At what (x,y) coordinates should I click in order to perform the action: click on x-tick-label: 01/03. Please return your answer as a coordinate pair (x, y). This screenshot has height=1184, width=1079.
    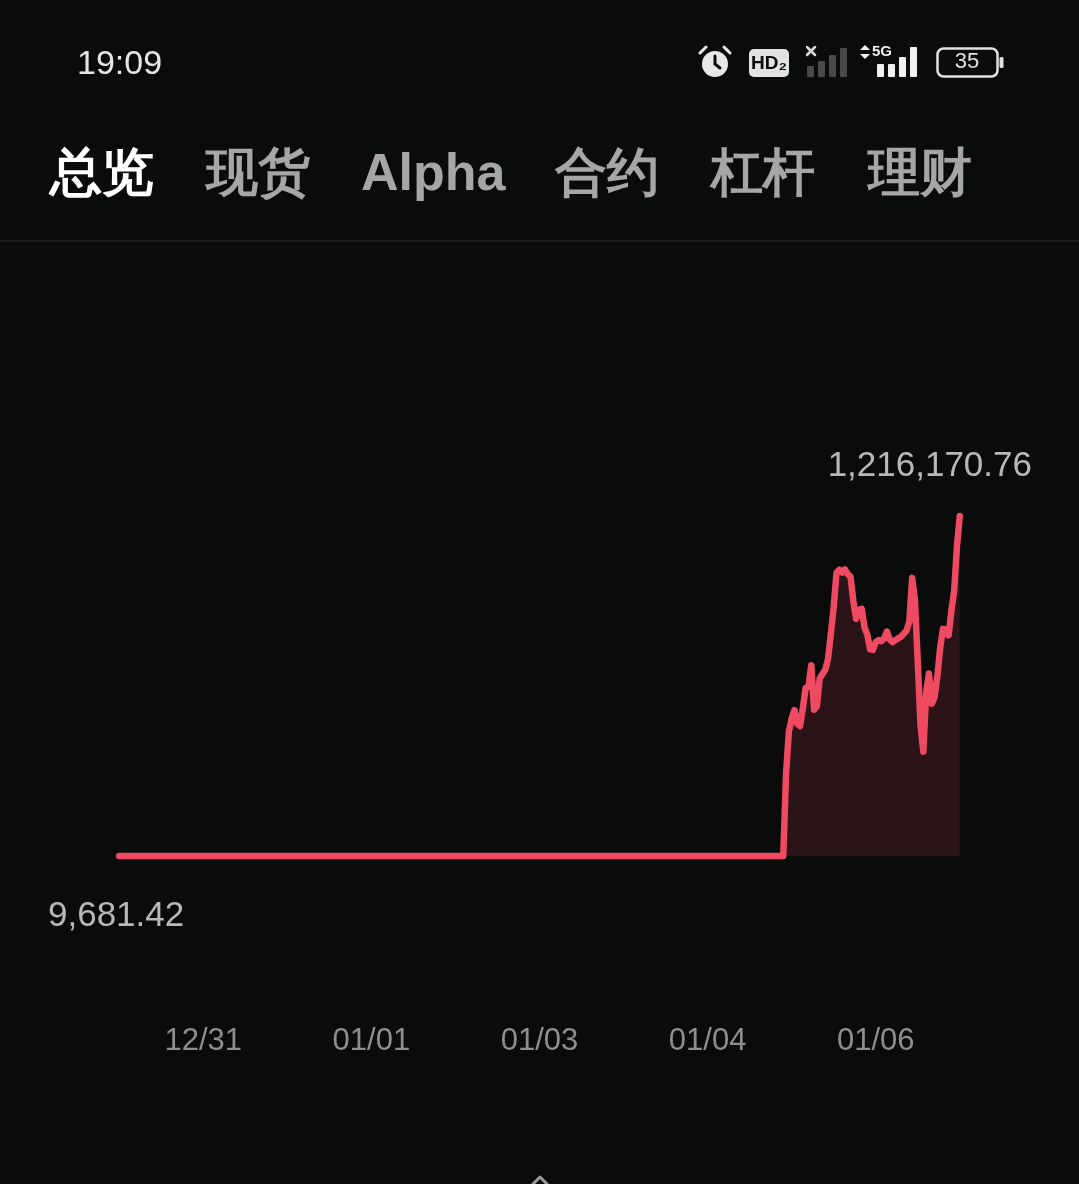
    Looking at the image, I should click on (539, 1040).